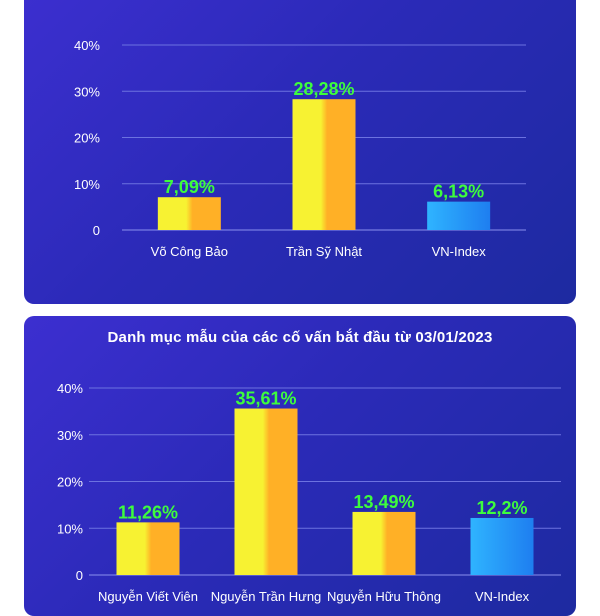  What do you see at coordinates (189, 187) in the screenshot?
I see `data-label: 7,09%` at bounding box center [189, 187].